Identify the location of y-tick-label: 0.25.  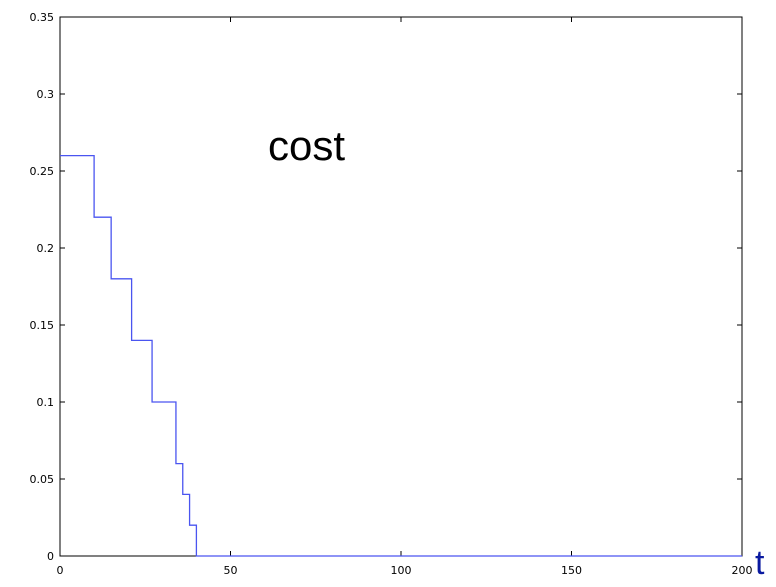
(42, 171).